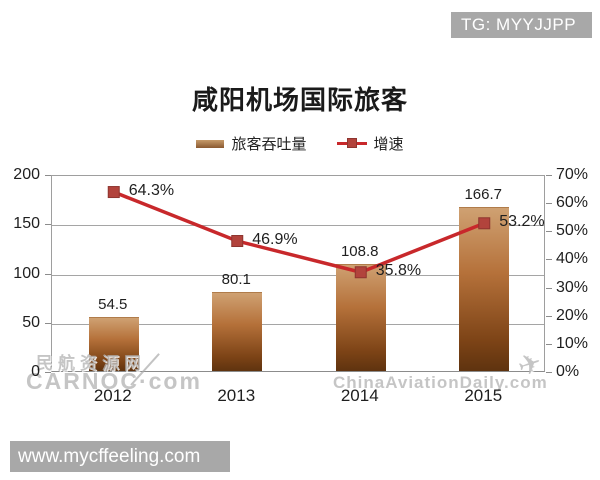 This screenshot has height=480, width=600. What do you see at coordinates (237, 331) in the screenshot?
I see `bar-2013` at bounding box center [237, 331].